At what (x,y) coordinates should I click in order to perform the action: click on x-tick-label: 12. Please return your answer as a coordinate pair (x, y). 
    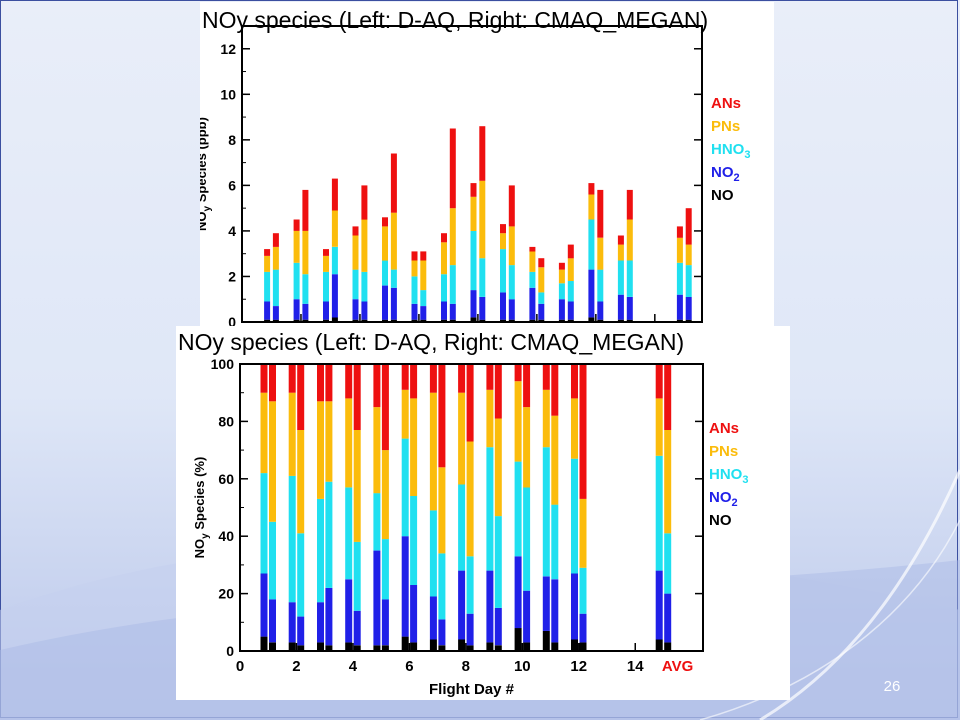
    Looking at the image, I should click on (578, 666).